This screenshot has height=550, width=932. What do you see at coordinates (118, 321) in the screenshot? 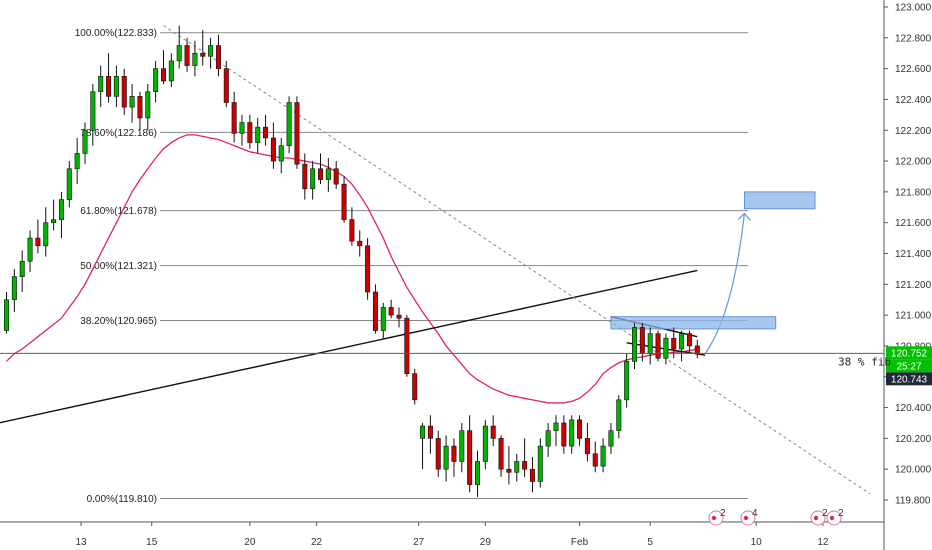
I see `fib-level-label: 38.20%(120.965)` at bounding box center [118, 321].